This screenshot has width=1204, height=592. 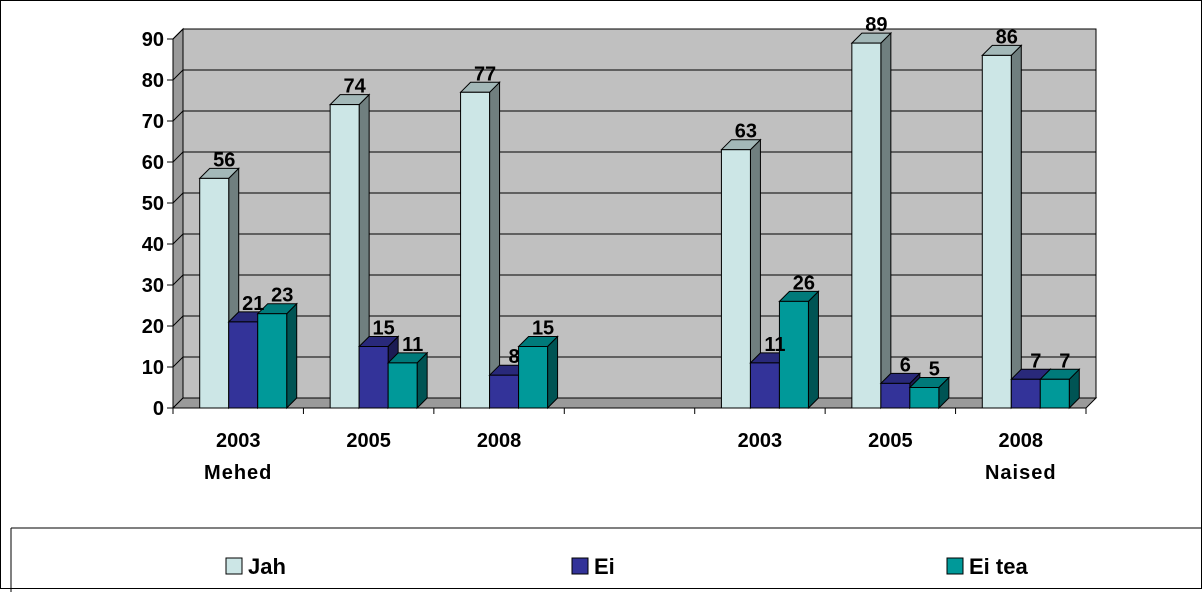 What do you see at coordinates (153, 368) in the screenshot?
I see `y-tick-label: 10` at bounding box center [153, 368].